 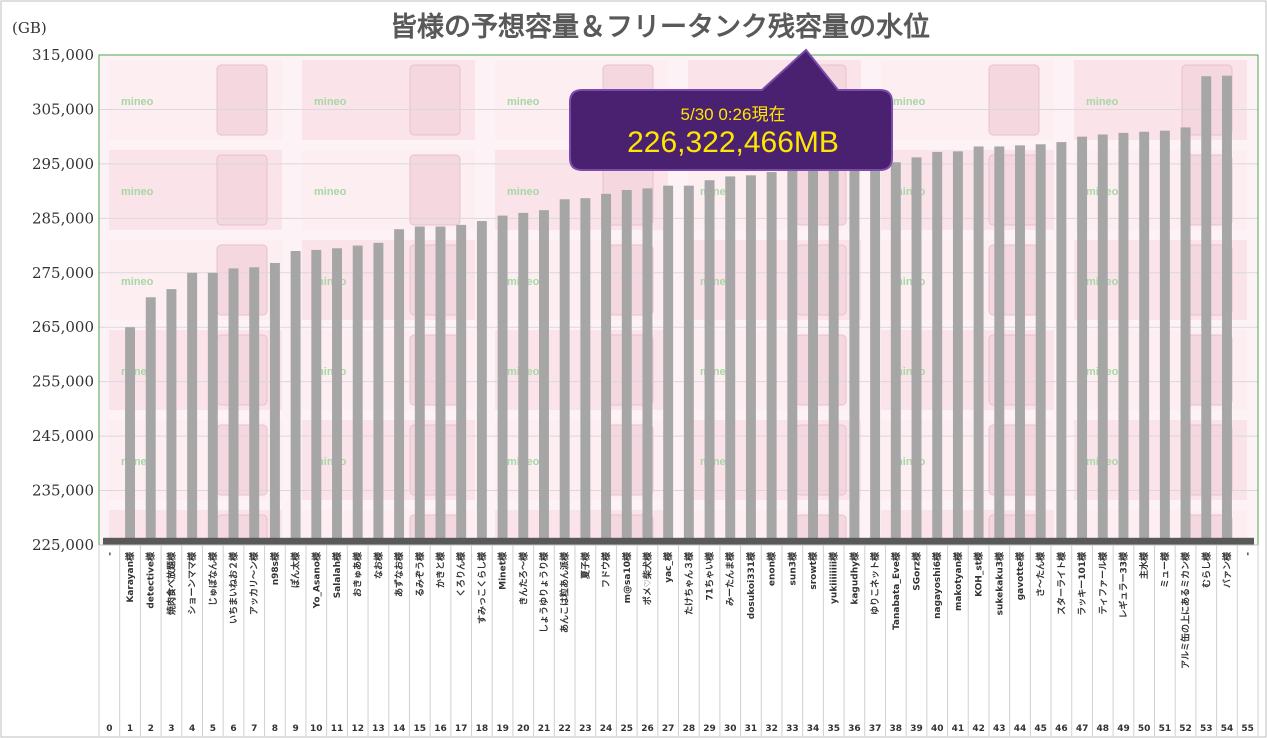 What do you see at coordinates (523, 729) in the screenshot?
I see `category-index: 20` at bounding box center [523, 729].